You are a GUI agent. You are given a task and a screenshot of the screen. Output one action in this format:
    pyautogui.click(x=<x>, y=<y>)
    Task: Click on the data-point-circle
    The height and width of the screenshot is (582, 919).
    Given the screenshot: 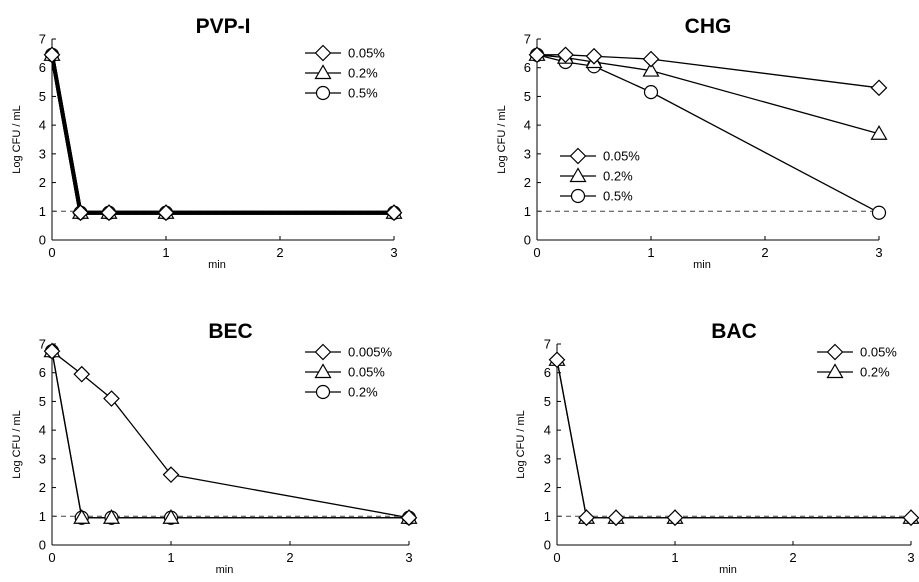 What is the action you would take?
    pyautogui.click(x=651, y=92)
    